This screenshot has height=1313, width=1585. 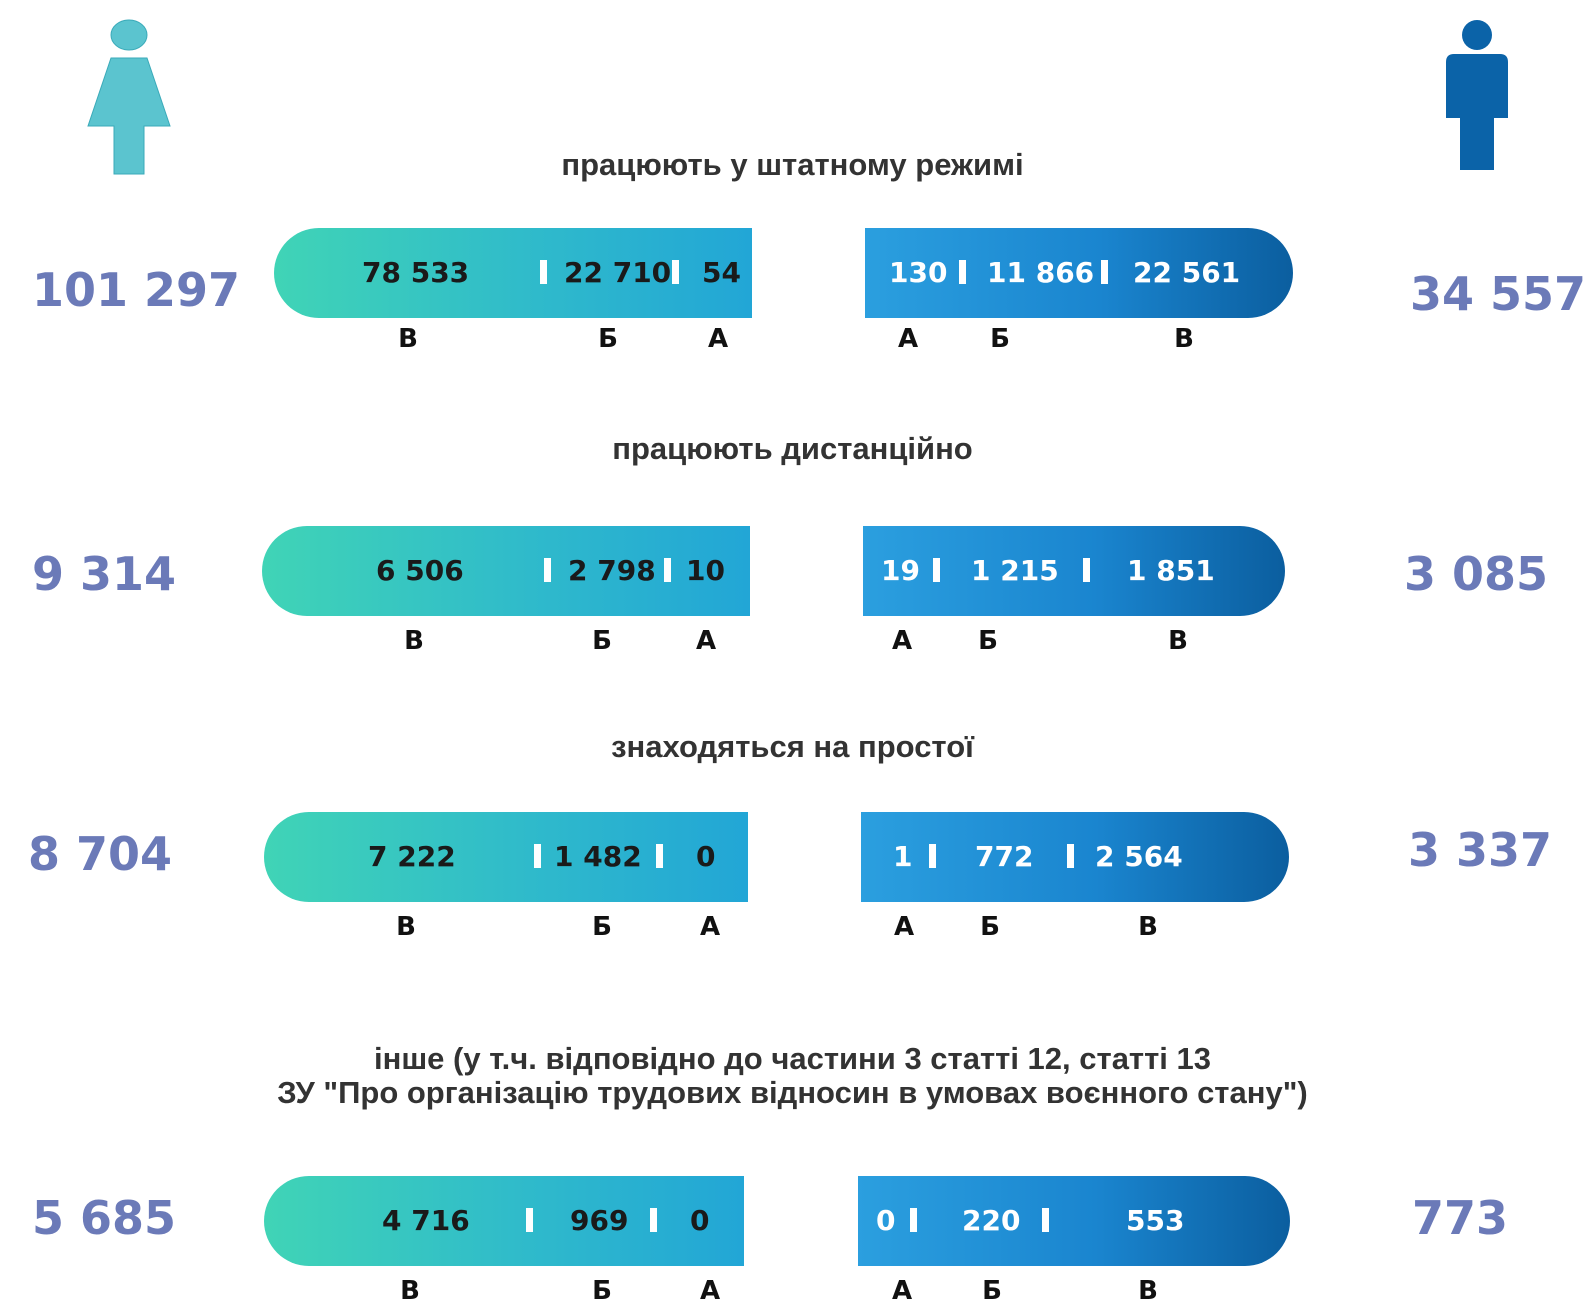 What do you see at coordinates (721, 272) in the screenshot?
I see `female-value-a: 54` at bounding box center [721, 272].